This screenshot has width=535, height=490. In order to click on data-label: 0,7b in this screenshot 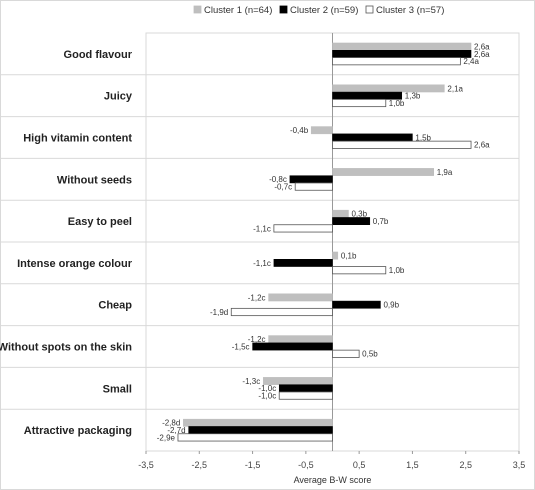, I will do `click(381, 221)`.